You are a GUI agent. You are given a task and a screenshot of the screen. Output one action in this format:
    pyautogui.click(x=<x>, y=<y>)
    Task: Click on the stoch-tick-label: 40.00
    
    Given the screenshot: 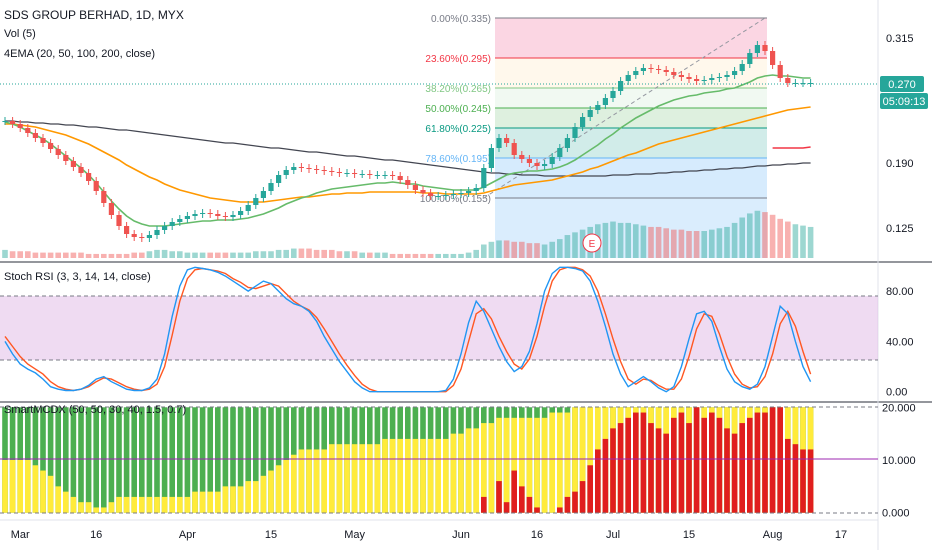 What is the action you would take?
    pyautogui.click(x=900, y=342)
    